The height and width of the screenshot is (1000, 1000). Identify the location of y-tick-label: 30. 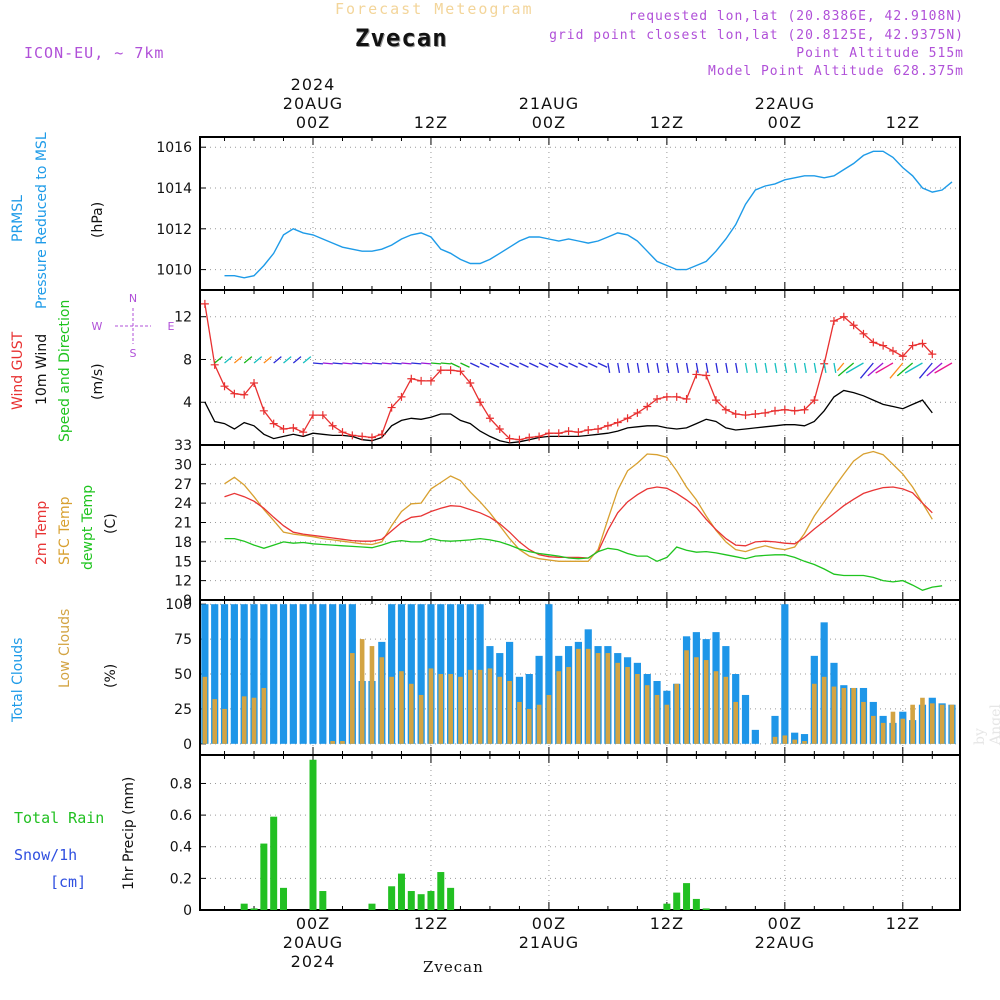
(183, 465).